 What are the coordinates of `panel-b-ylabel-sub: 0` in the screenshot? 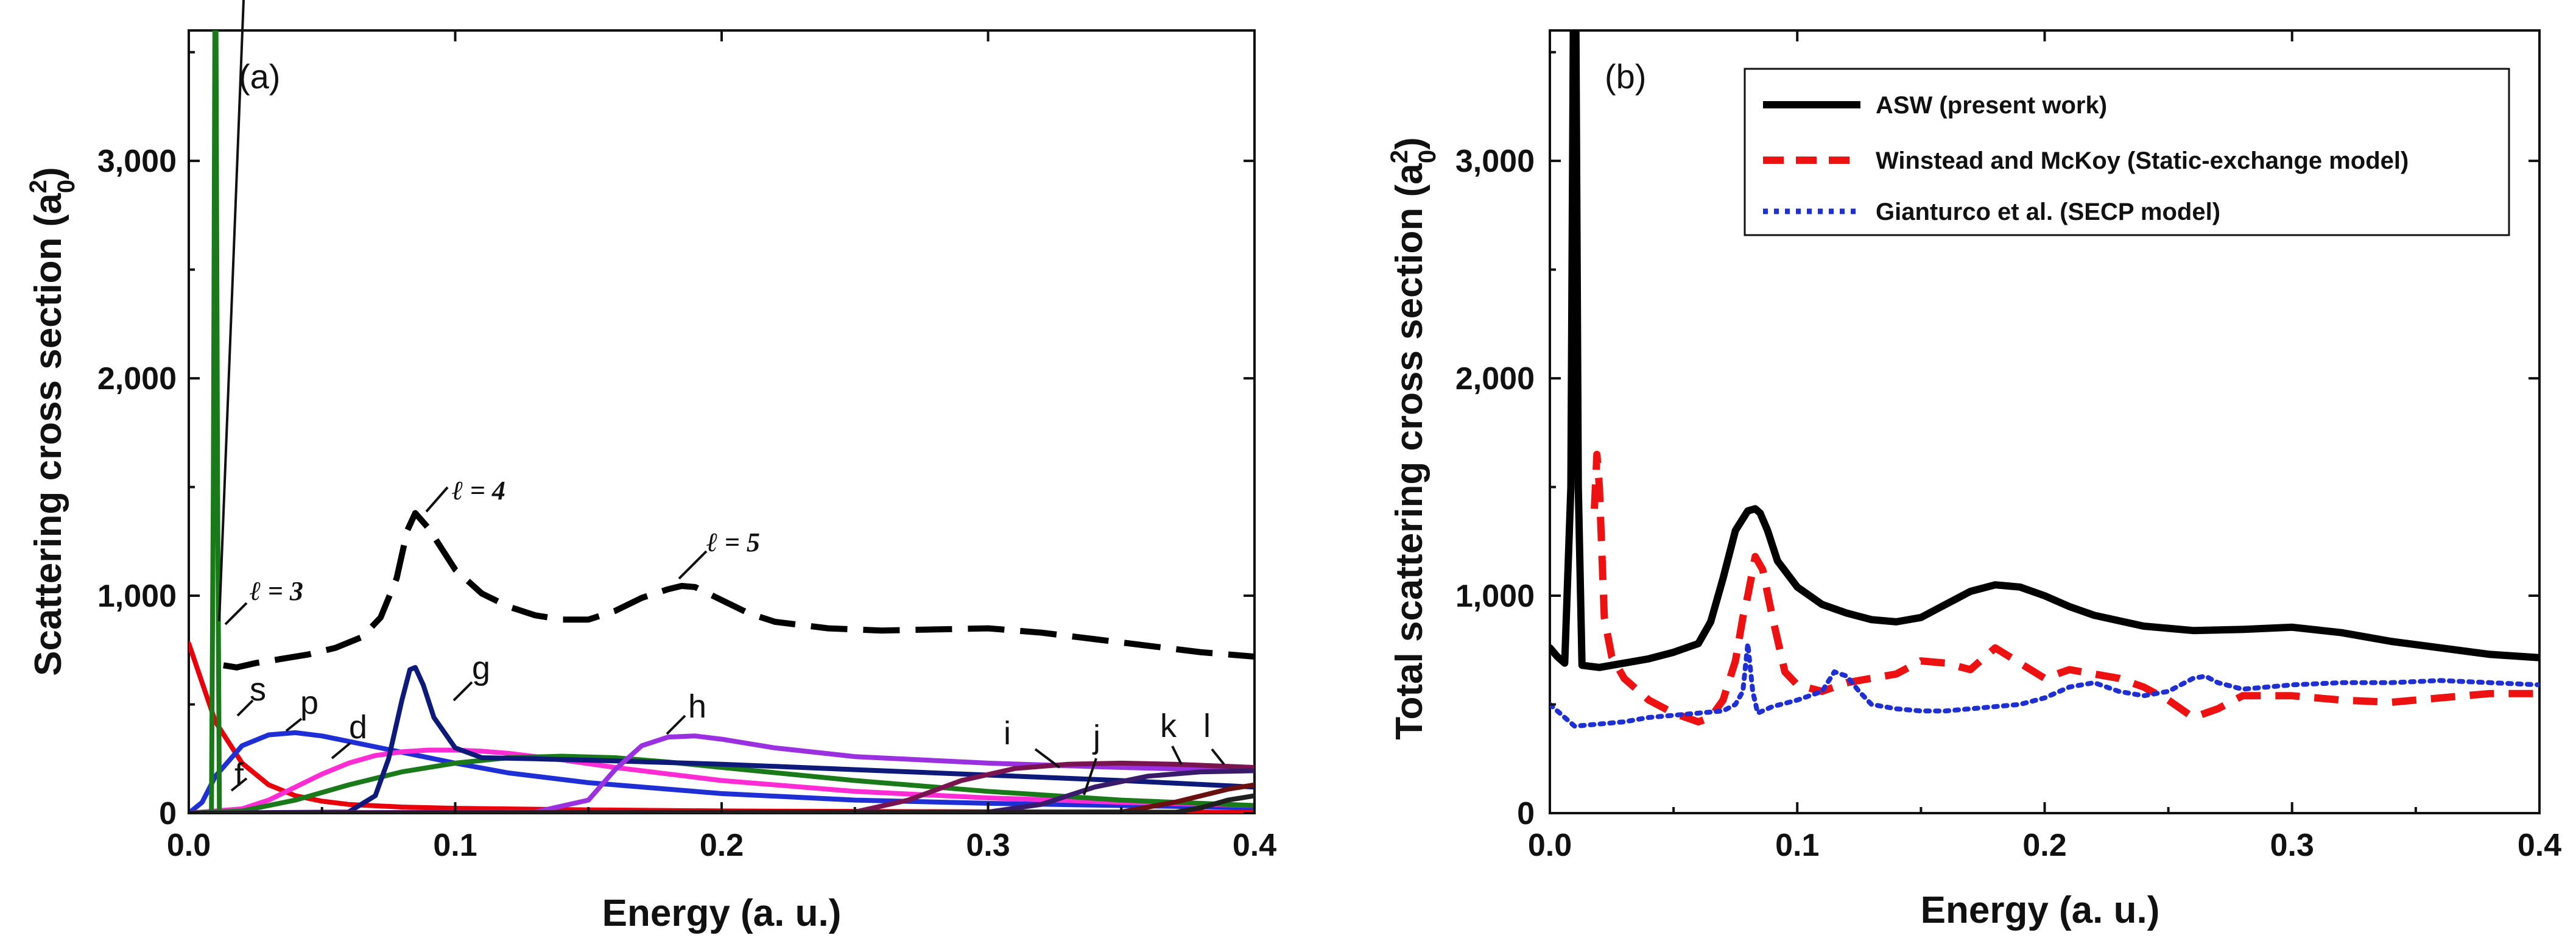 It's located at (1427, 156).